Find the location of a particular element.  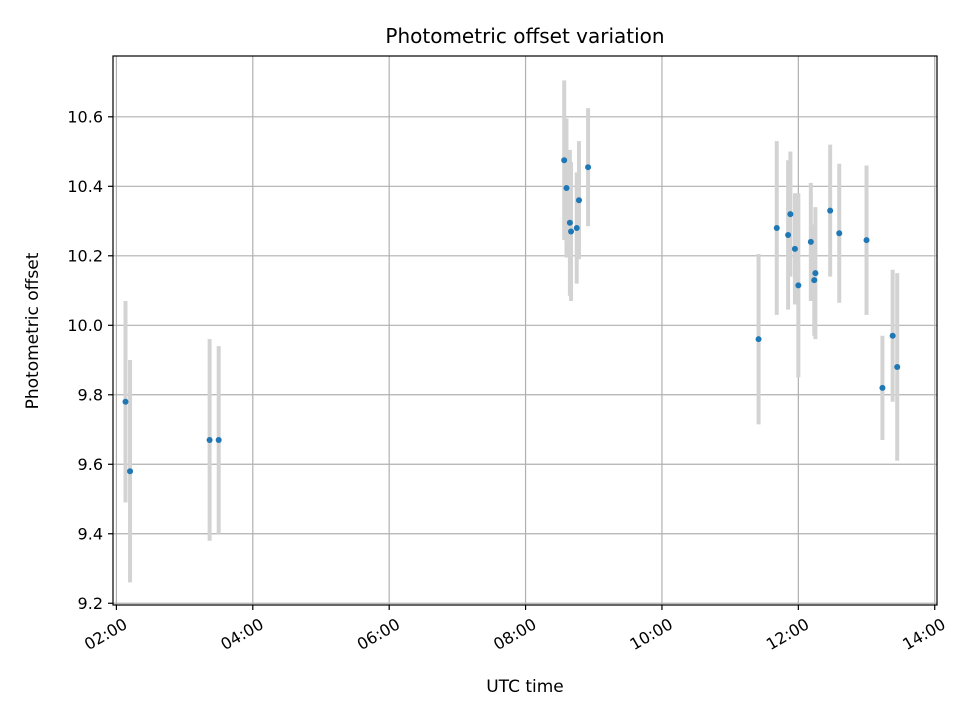

y-tick-label: 10.0 is located at coordinates (85, 325).